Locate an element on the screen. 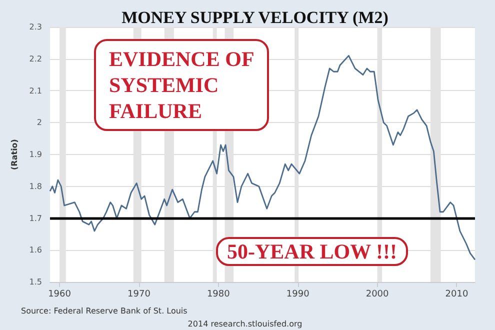 The height and width of the screenshot is (330, 495). chart-title: MONEY SUPPLY VELOCITY (M2) is located at coordinates (255, 17).